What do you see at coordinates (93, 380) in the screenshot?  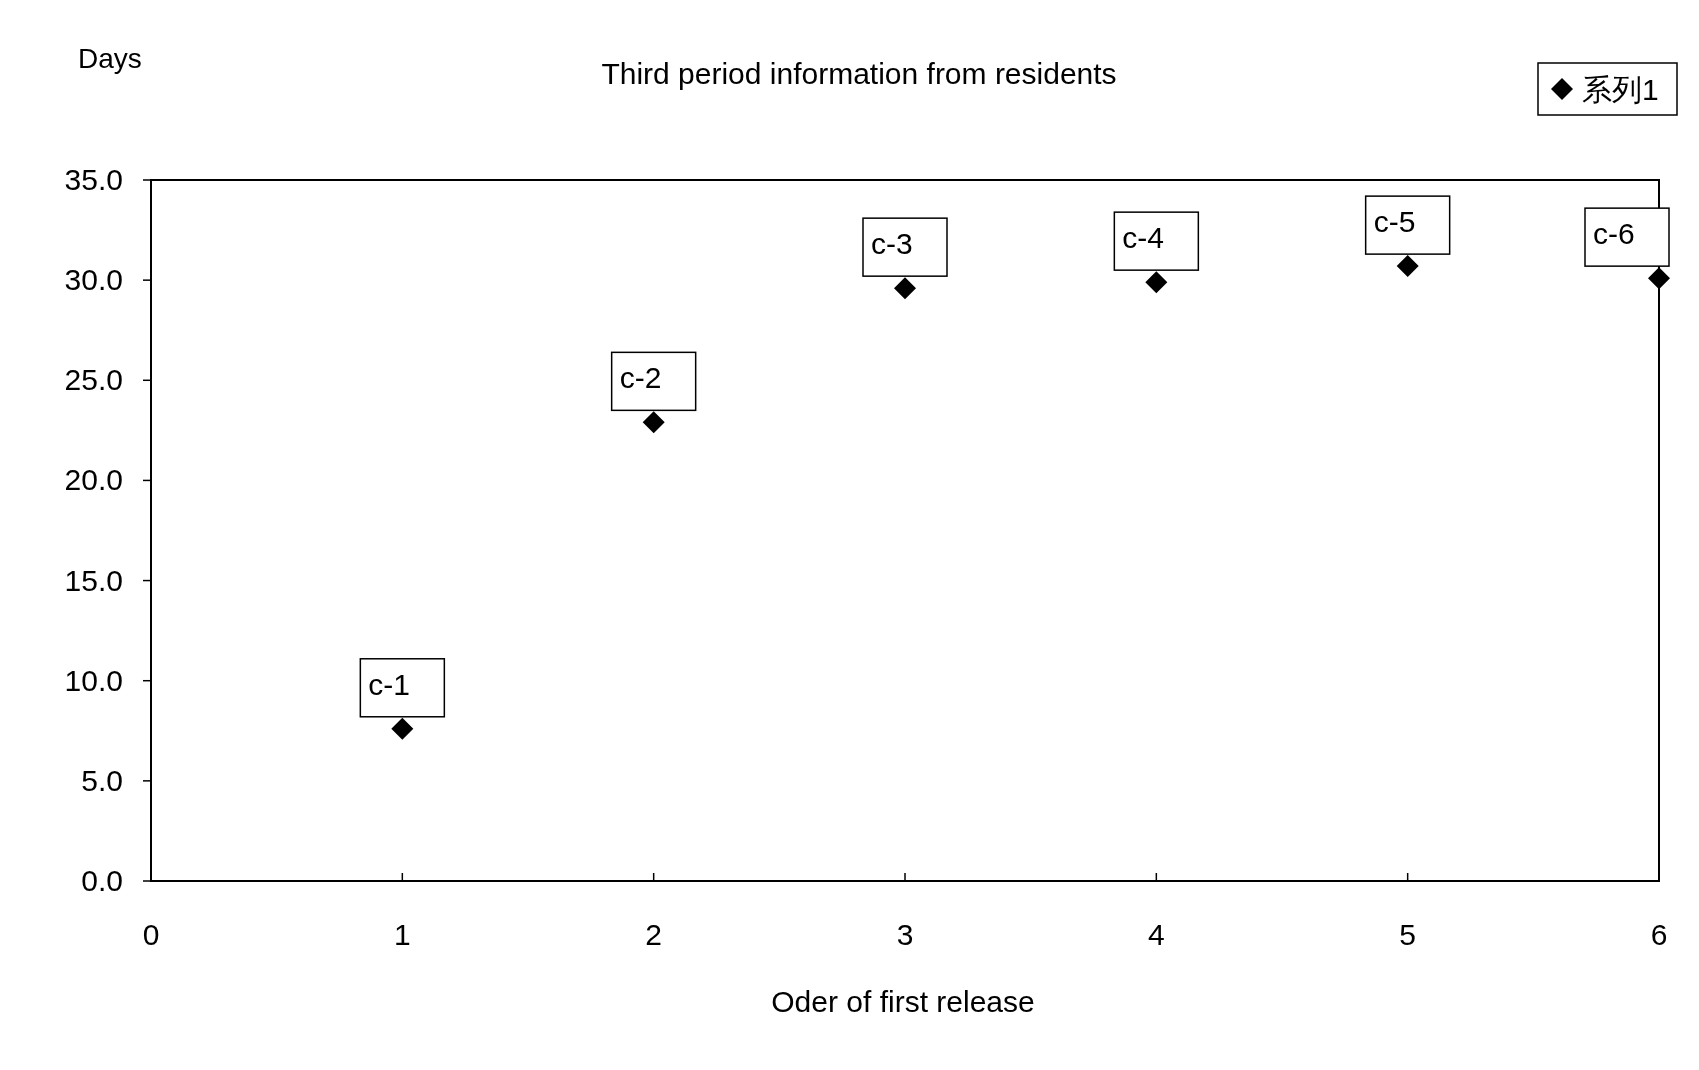 I see `y-tick-label: 25.0` at bounding box center [93, 380].